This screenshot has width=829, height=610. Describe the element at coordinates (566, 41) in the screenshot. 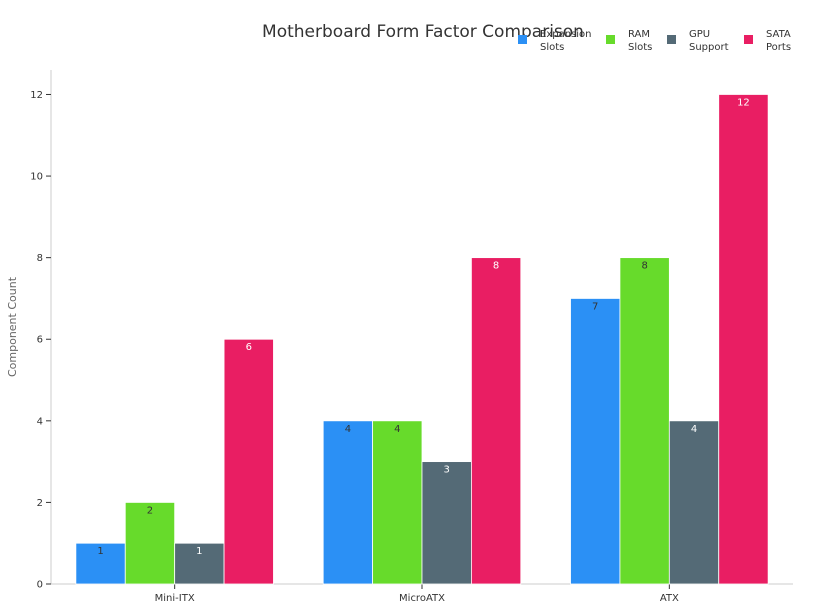

I see `legend-label: Expansion Slots` at that location.